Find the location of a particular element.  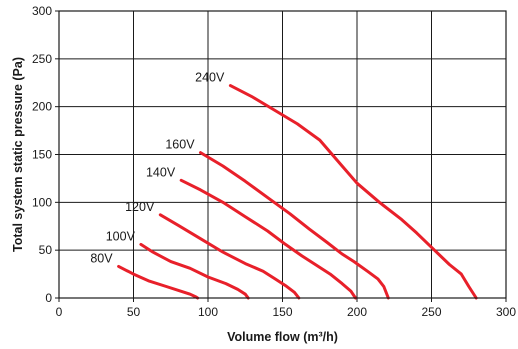

x-tick-label: 150 is located at coordinates (282, 312).